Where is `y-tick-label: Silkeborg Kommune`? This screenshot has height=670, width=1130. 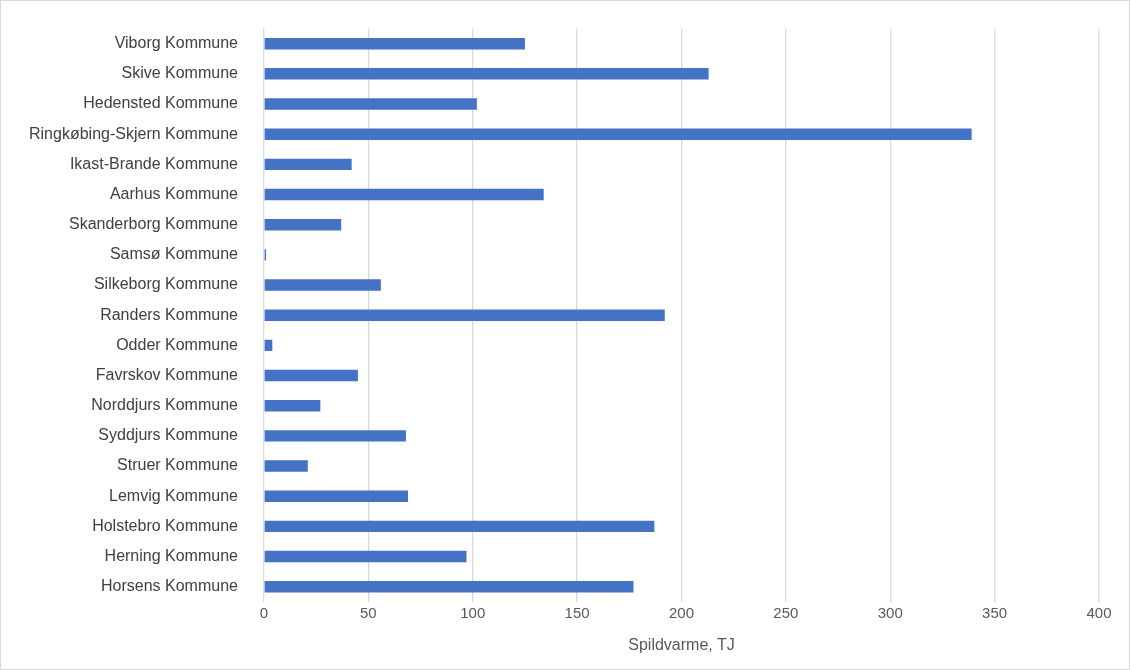 y-tick-label: Silkeborg Kommune is located at coordinates (166, 284).